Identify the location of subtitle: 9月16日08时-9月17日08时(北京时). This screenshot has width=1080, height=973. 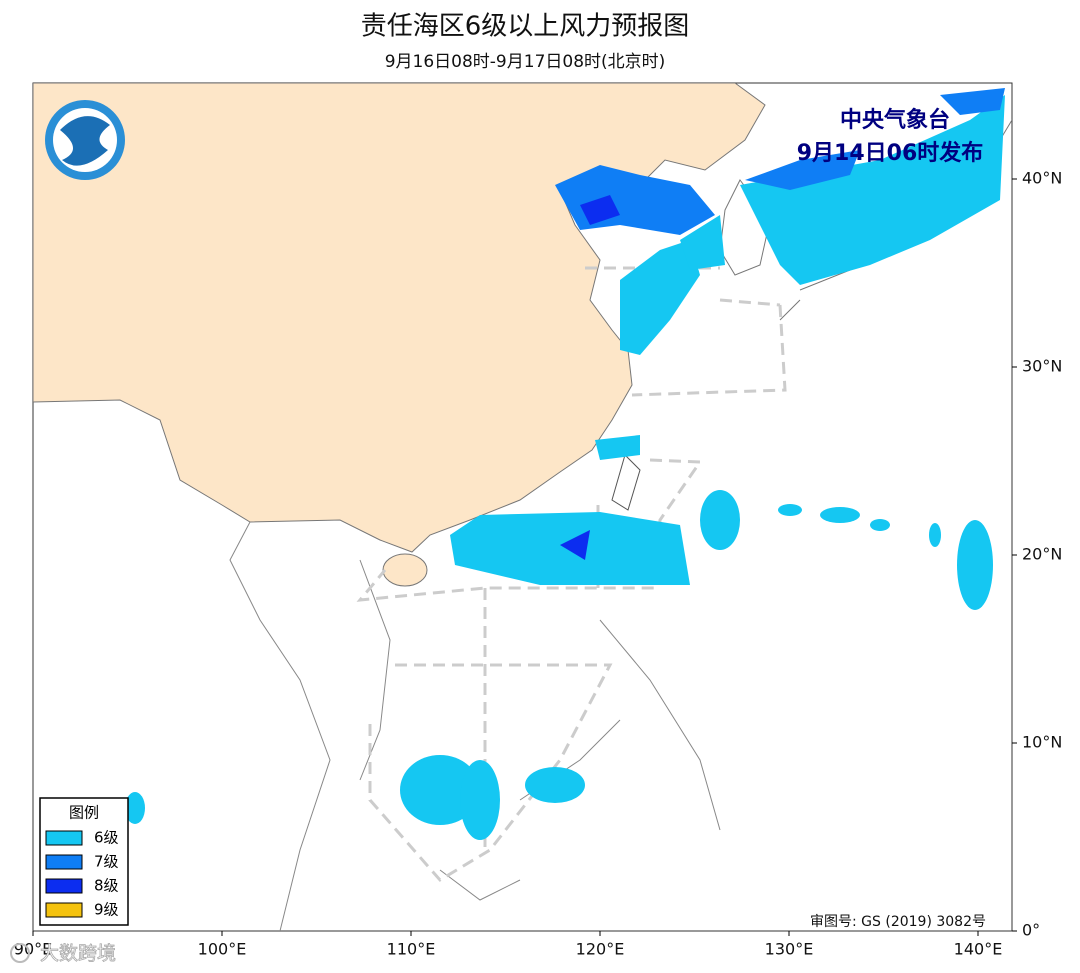
(525, 62).